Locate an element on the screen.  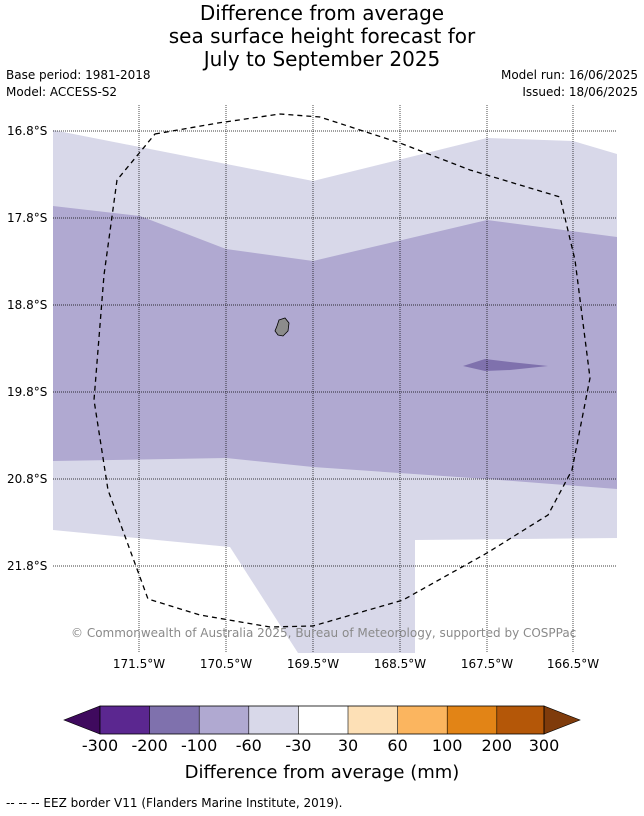
lon-label-5: 167.5°W is located at coordinates (487, 664).